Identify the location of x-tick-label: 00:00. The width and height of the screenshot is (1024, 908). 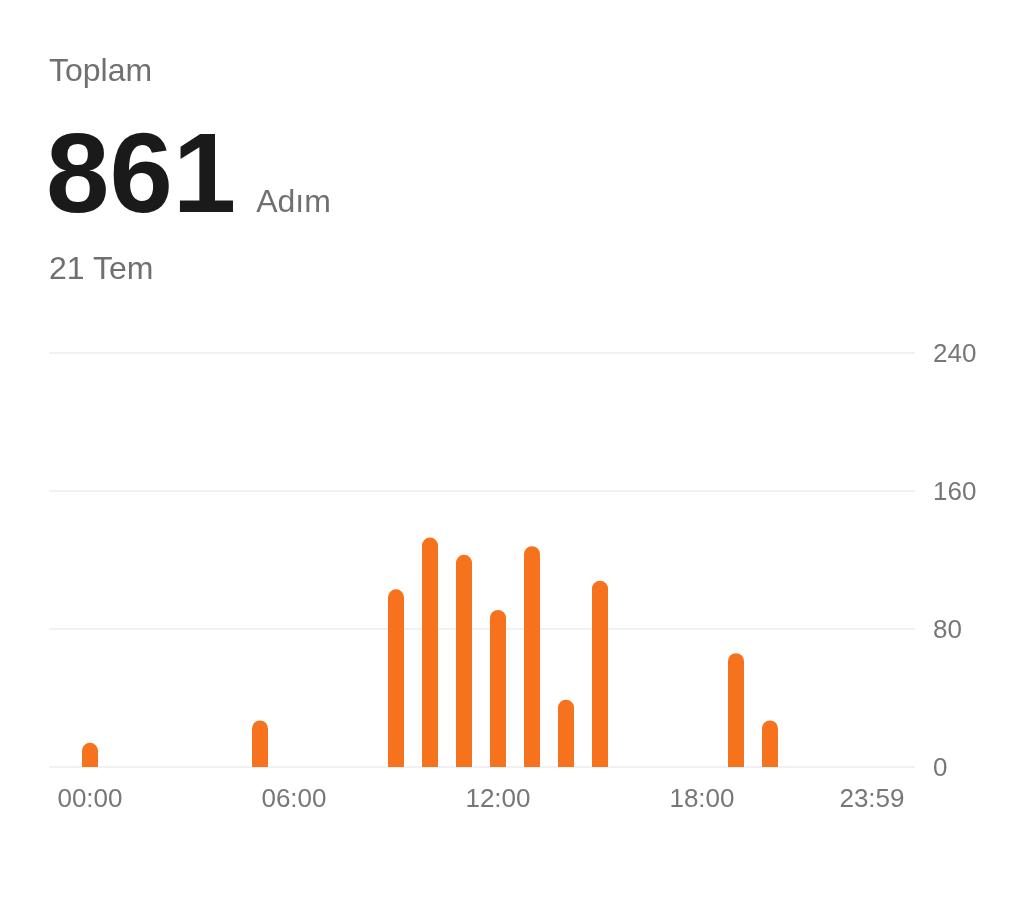
(90, 798).